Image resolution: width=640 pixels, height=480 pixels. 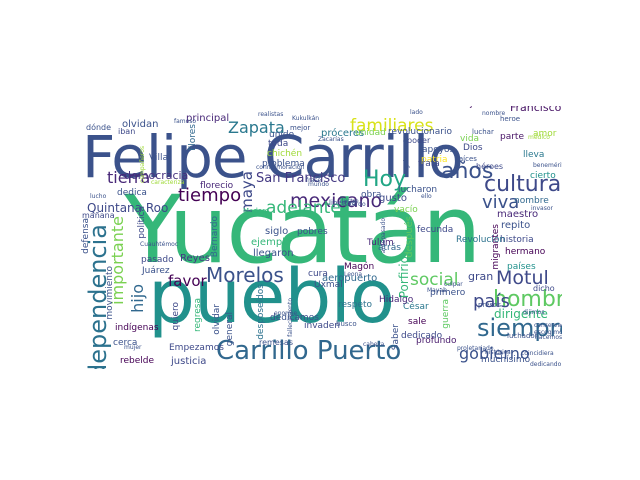 What do you see at coordinates (437, 290) in the screenshot?
I see `word: Mayab` at bounding box center [437, 290].